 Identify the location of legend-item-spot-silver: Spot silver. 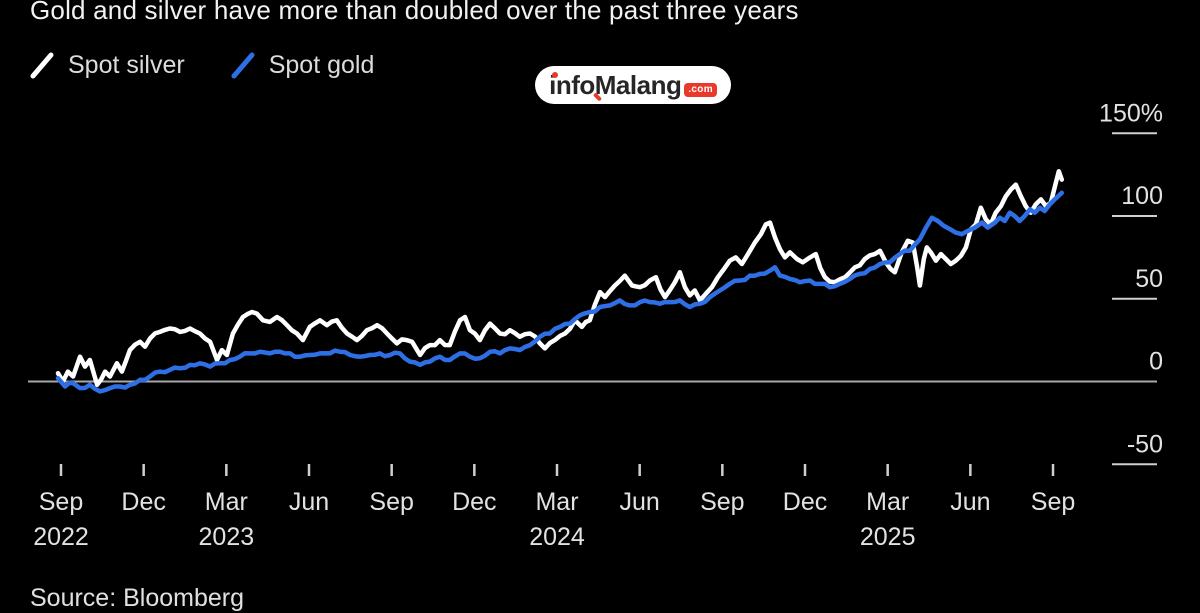
(107, 65).